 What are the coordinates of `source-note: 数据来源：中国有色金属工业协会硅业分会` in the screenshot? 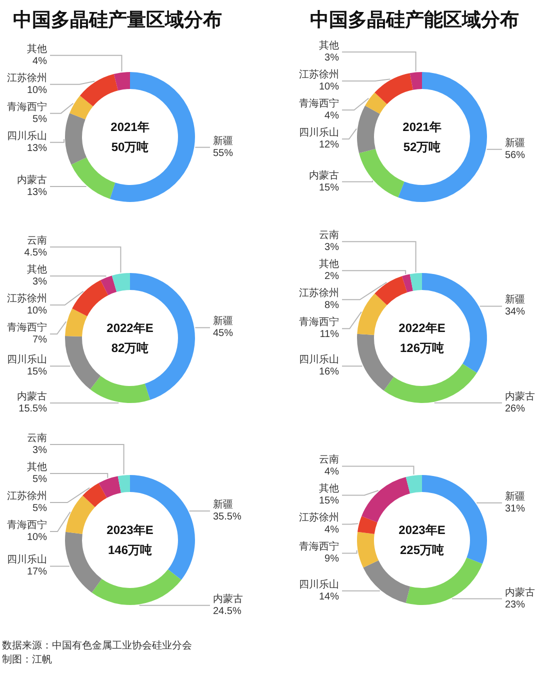 It's located at (97, 646).